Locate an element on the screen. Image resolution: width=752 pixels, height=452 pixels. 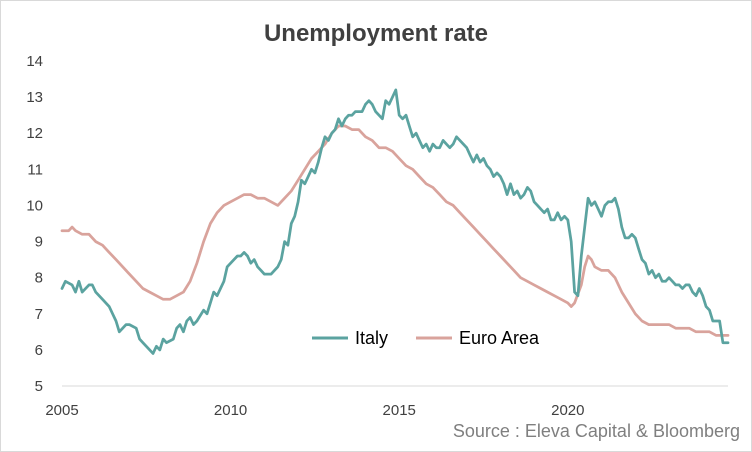
y-tick-label: 11 is located at coordinates (35, 169).